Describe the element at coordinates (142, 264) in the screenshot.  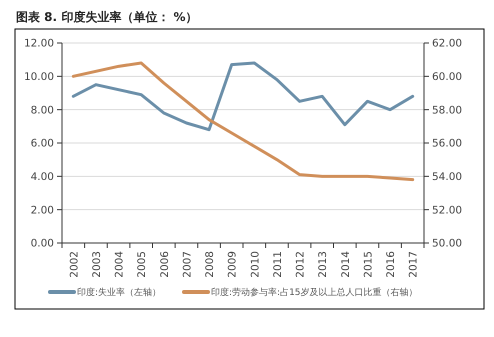
I see `x-tick-label: 2005` at that location.